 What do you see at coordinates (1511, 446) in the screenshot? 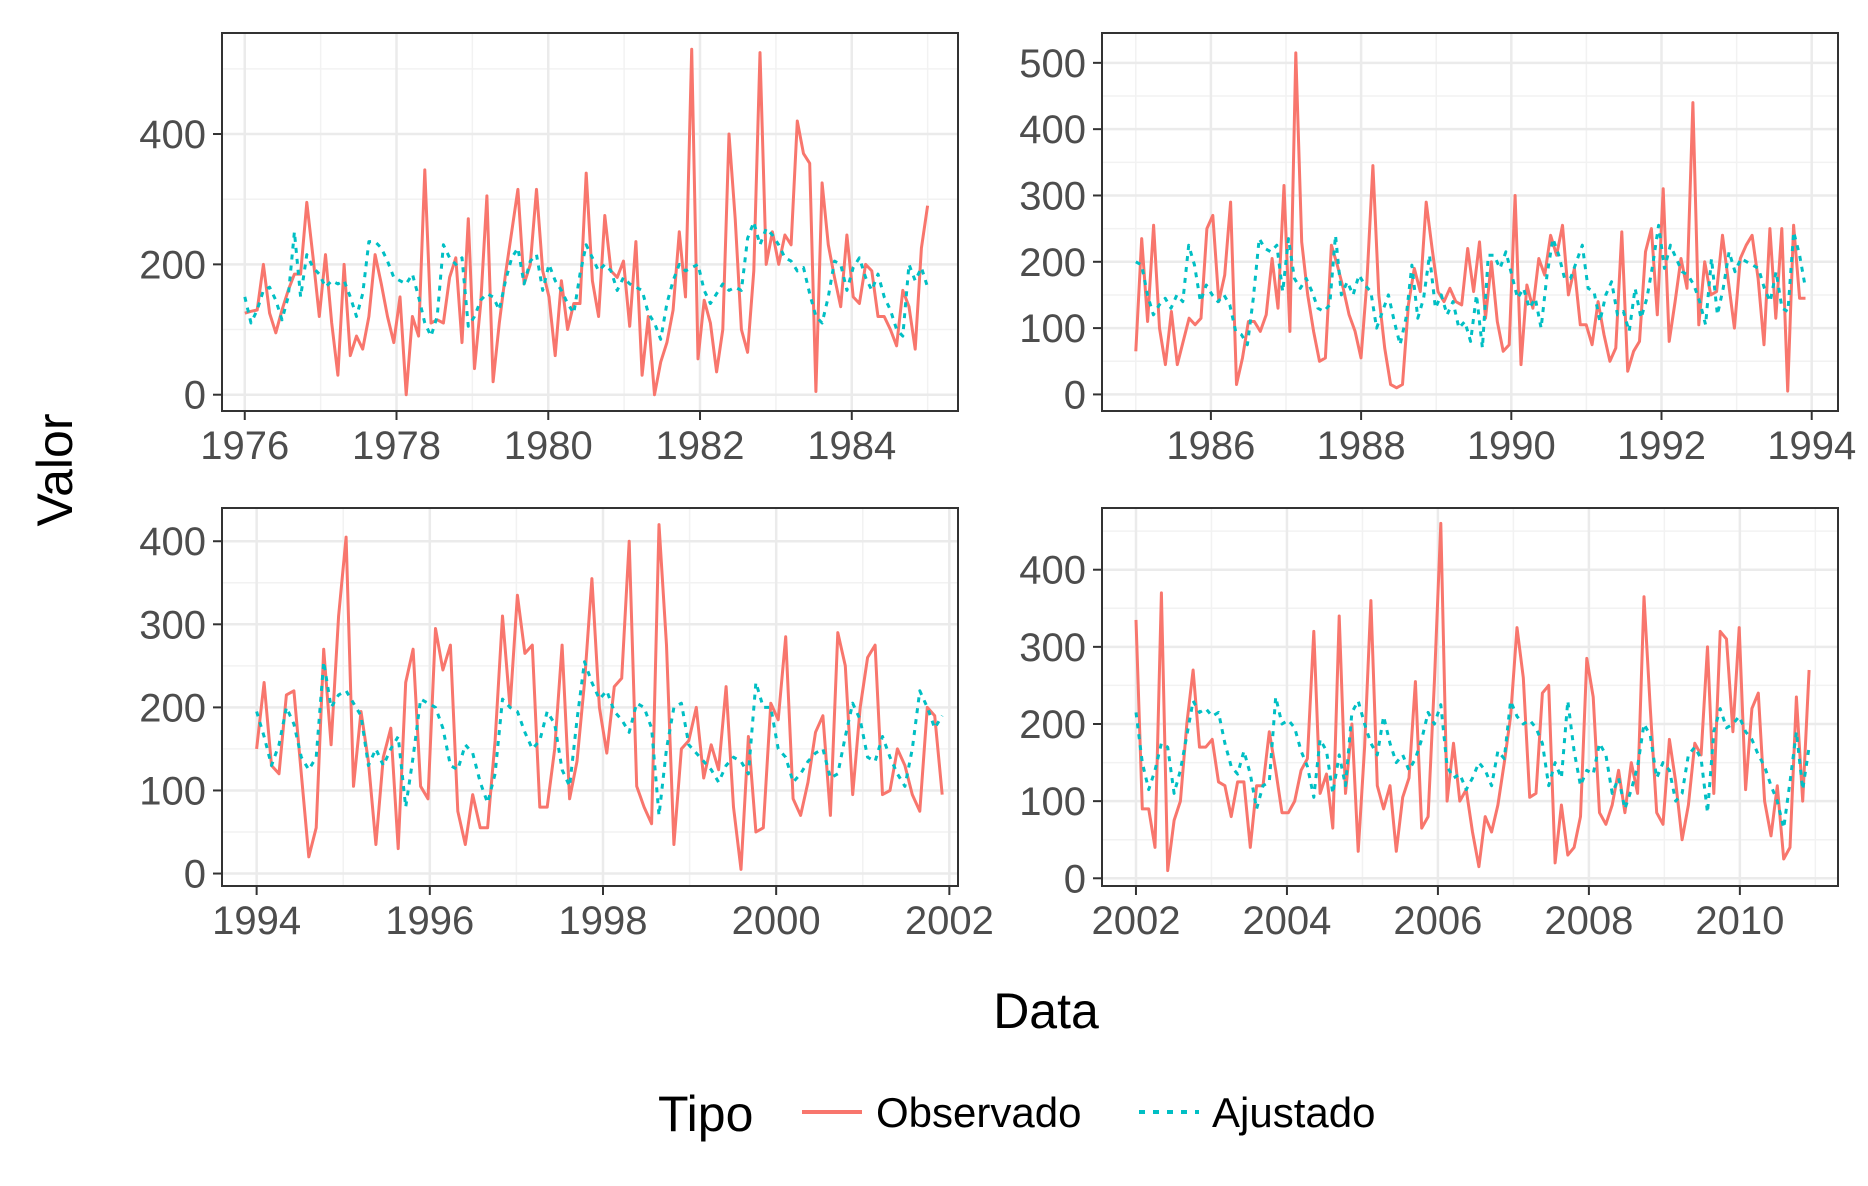
I see `x-tick-label: 1990` at bounding box center [1511, 446].